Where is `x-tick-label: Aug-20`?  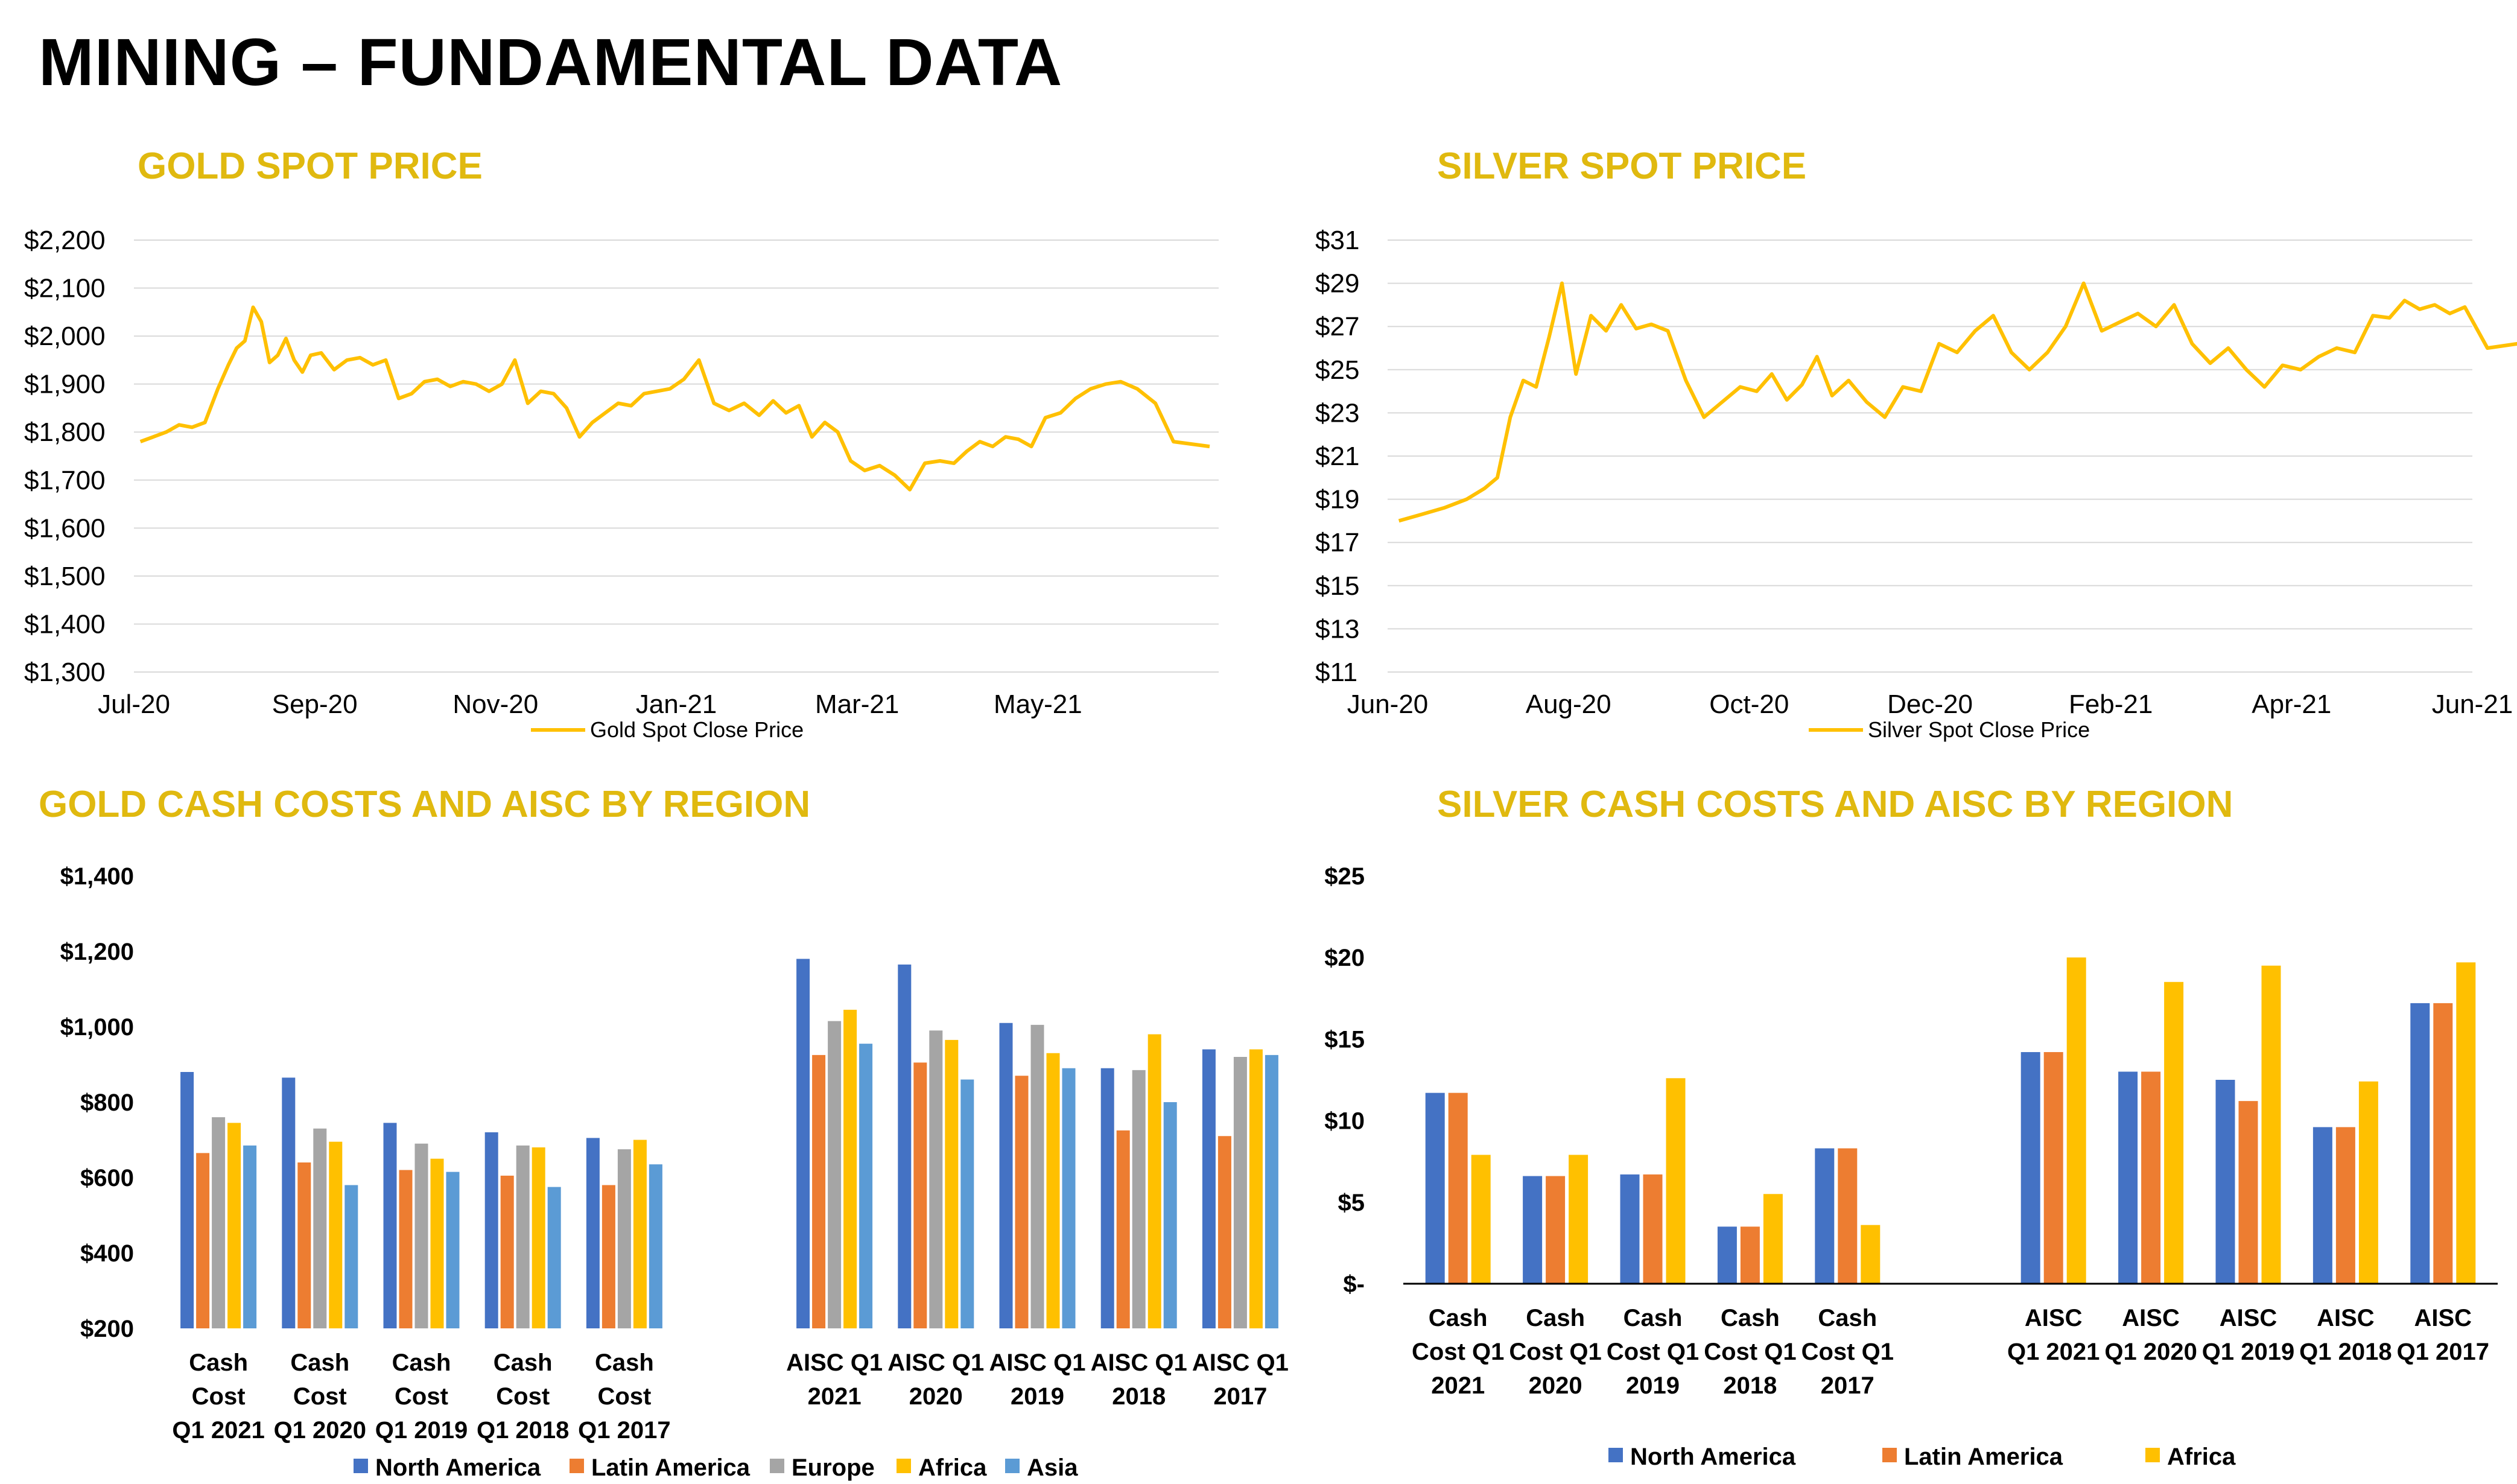
x-tick-label: Aug-20 is located at coordinates (1568, 704).